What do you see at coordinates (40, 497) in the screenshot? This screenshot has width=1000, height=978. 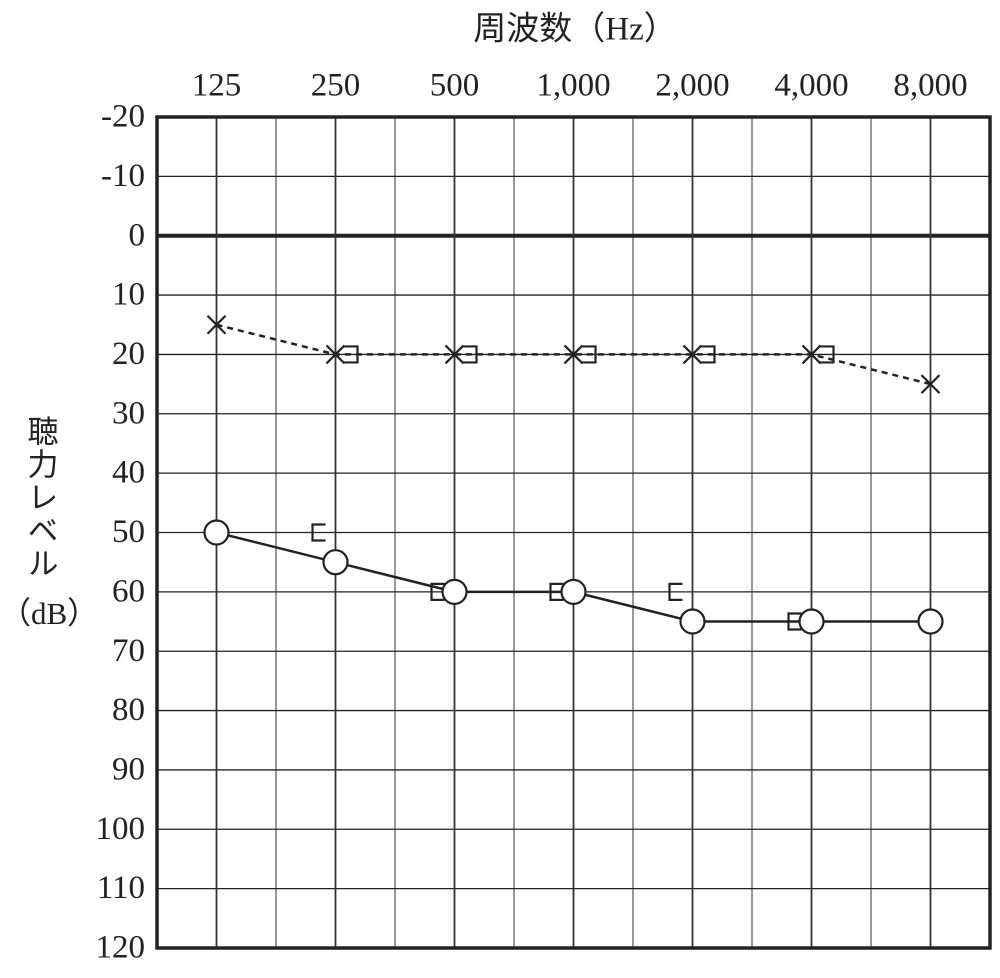 I see `y-axis-label: 聴力レベル` at bounding box center [40, 497].